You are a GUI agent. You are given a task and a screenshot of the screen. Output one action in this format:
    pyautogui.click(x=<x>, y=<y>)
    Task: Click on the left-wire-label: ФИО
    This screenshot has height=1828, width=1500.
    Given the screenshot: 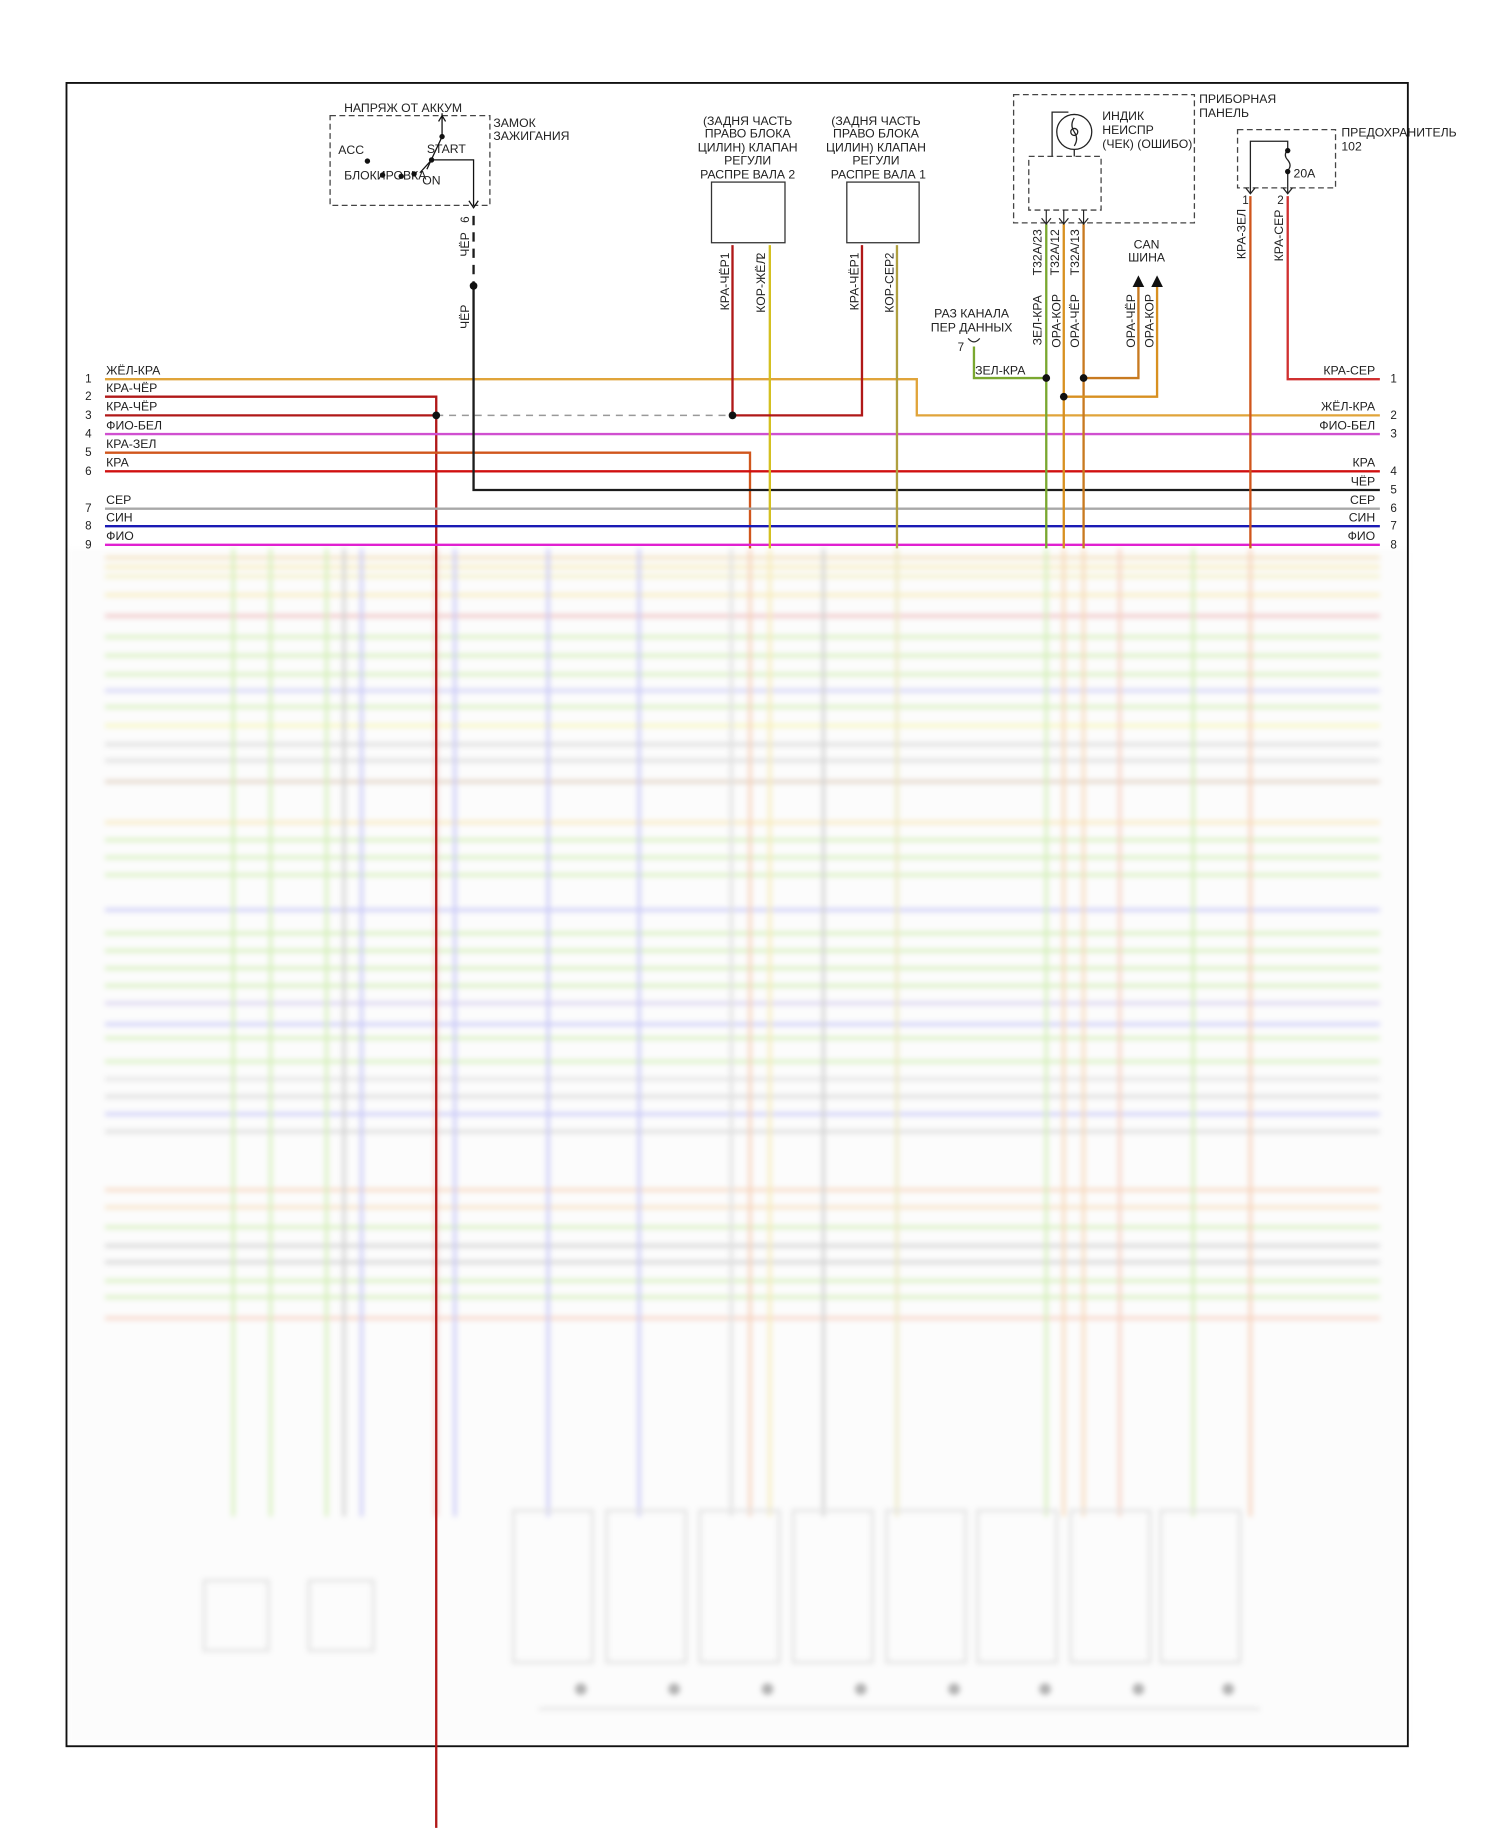 What is the action you would take?
    pyautogui.click(x=120, y=536)
    